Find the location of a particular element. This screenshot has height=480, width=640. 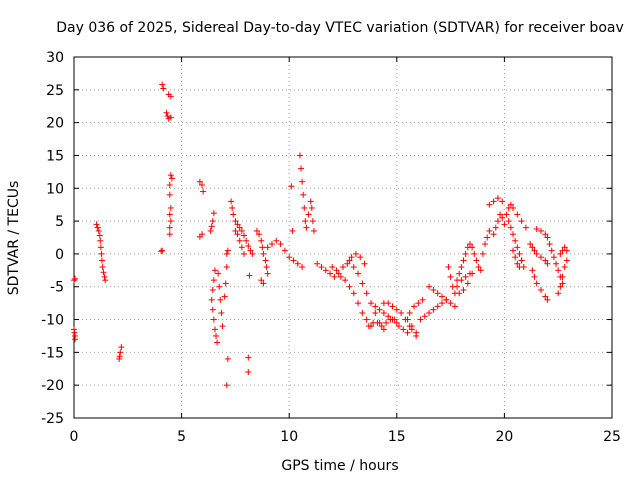

x-axis-label: GPS time / hours is located at coordinates (339, 466).